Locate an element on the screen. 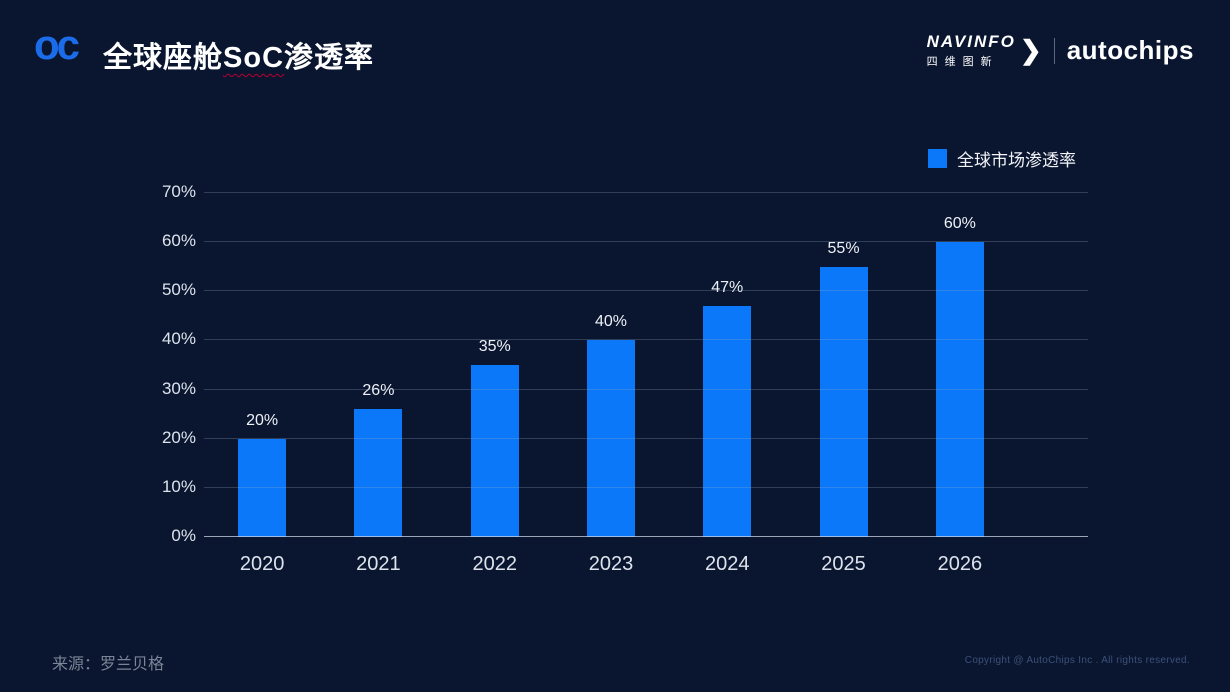  page-title: 全球座舱SoC渗透率 is located at coordinates (238, 55).